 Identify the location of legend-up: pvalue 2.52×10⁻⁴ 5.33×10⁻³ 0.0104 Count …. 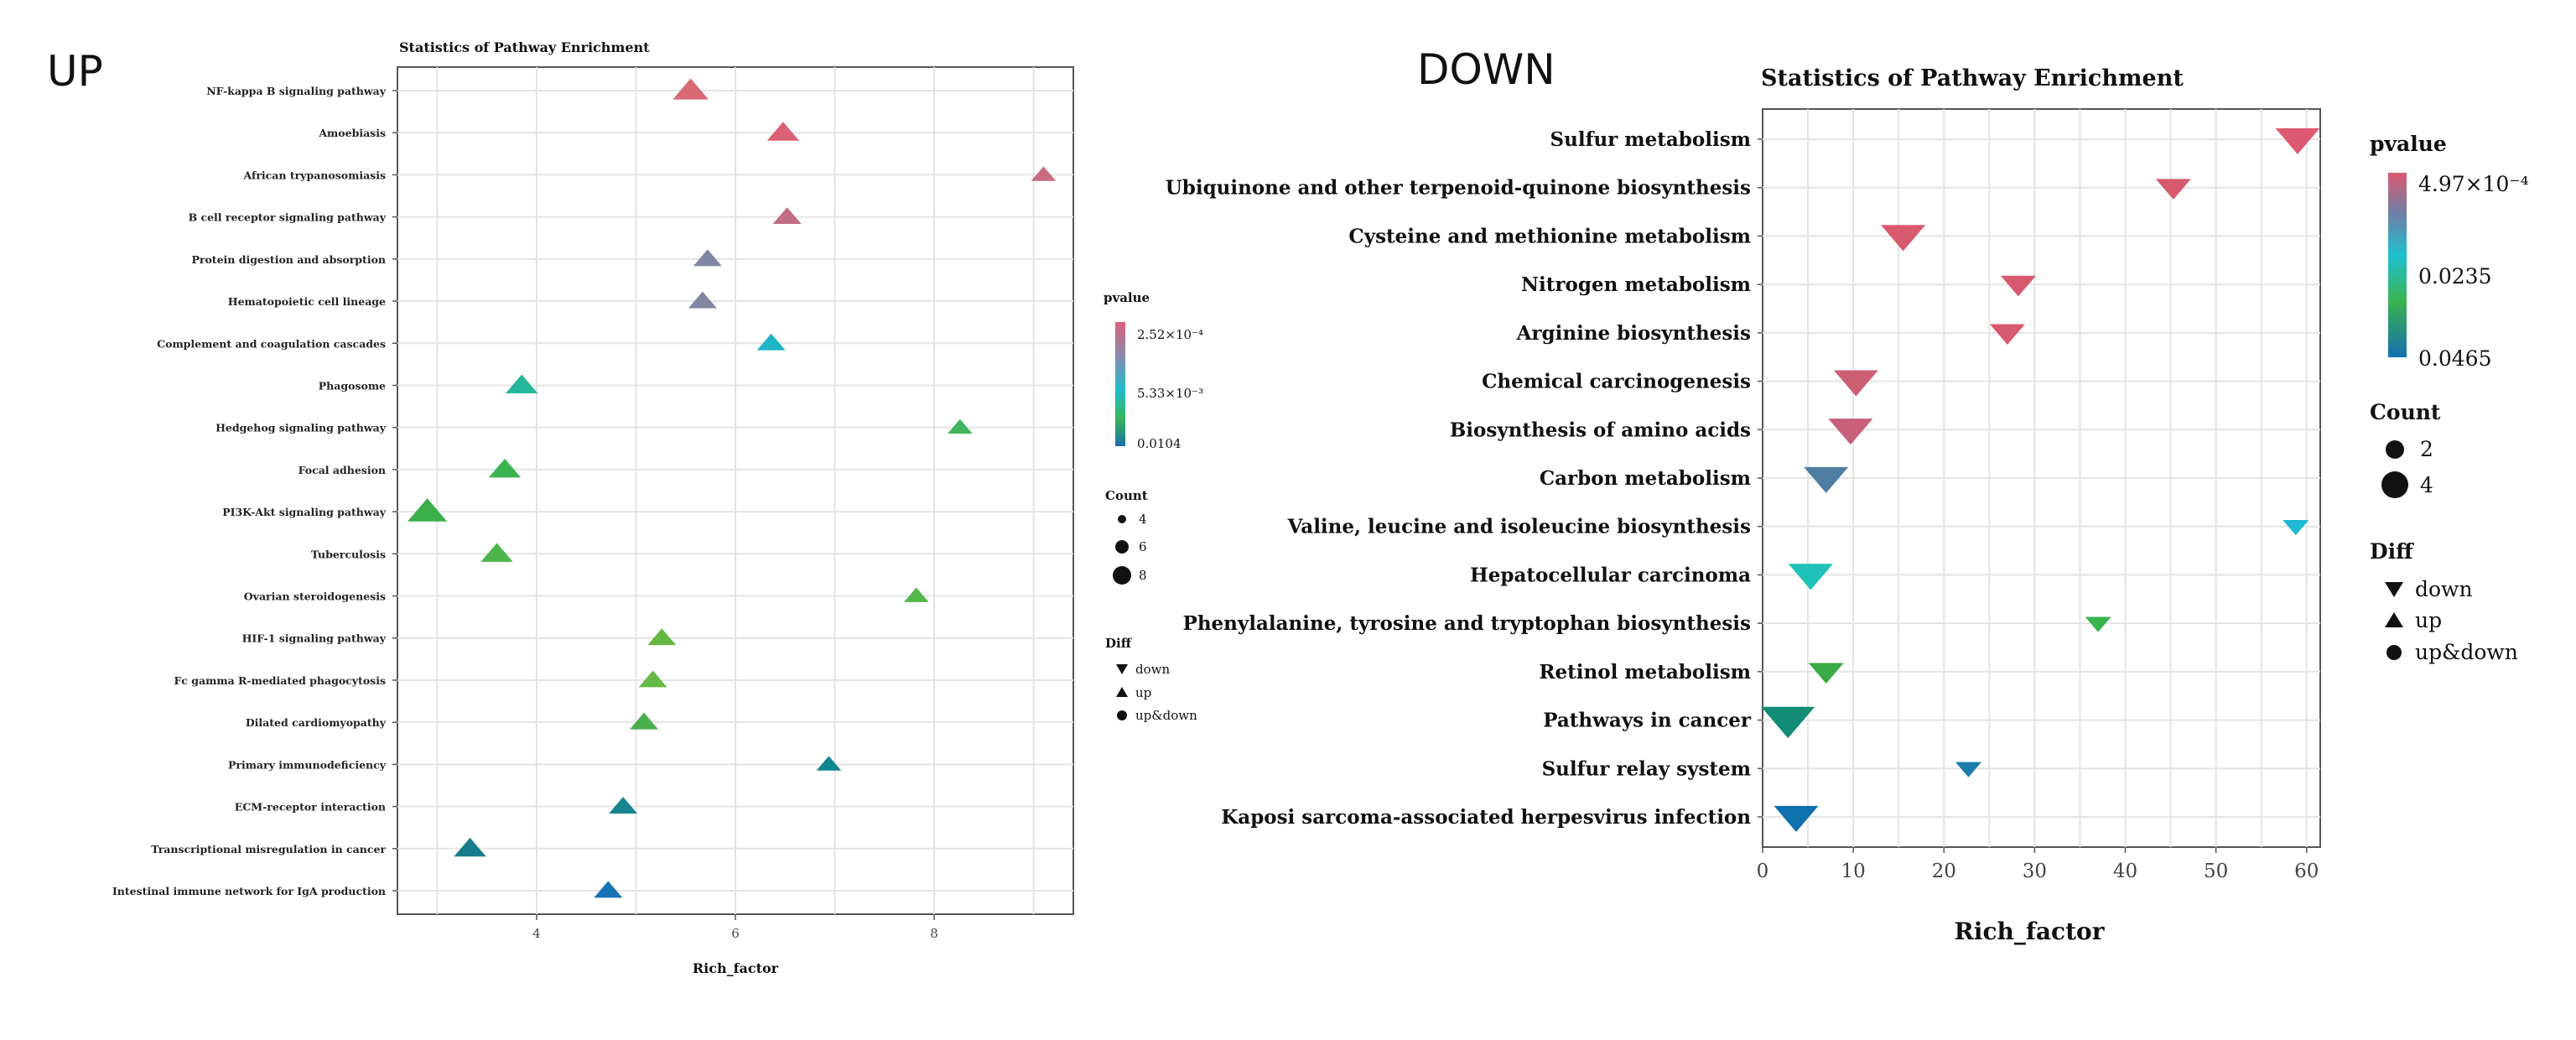
(1153, 507).